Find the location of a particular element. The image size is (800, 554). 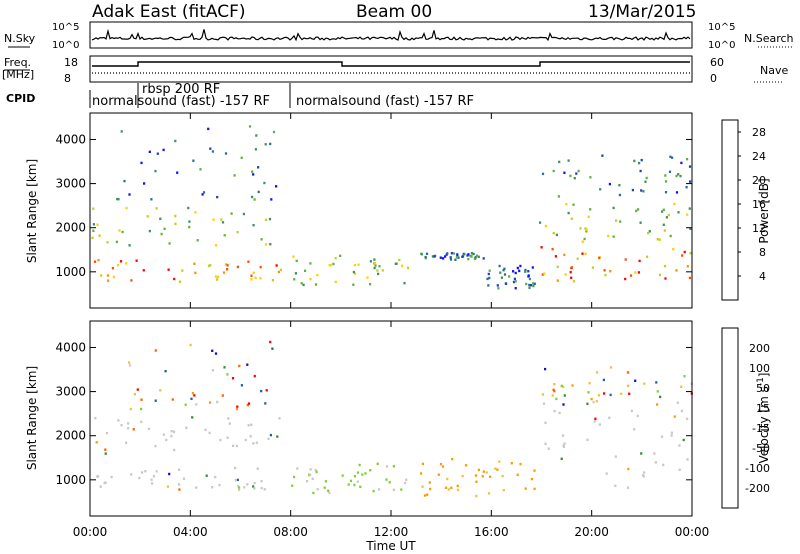

power-colorbar: 4 8 12 16 20 24 28 is located at coordinates (743, 210).